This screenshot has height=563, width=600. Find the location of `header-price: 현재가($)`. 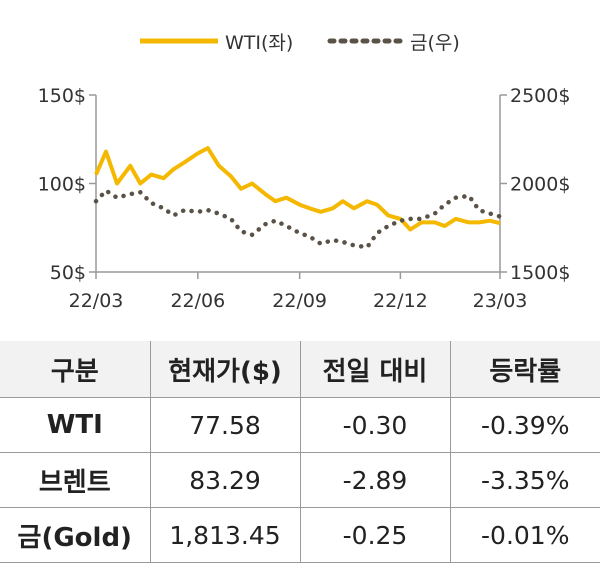

header-price: 현재가($) is located at coordinates (225, 369).